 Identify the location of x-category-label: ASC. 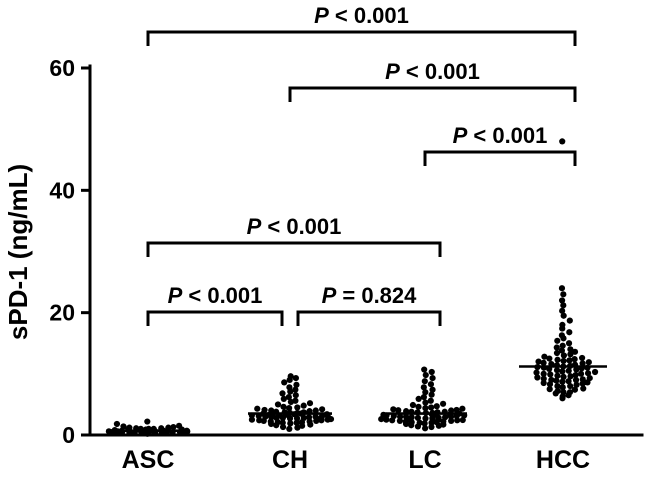
(148, 460).